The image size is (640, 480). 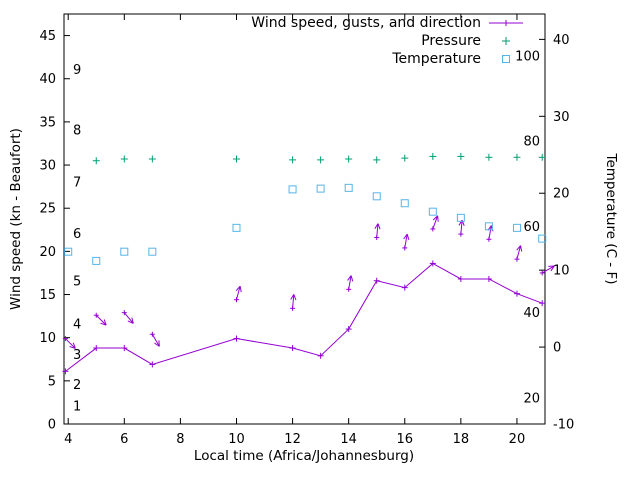 I want to click on pressure-plus-marker, so click(x=506, y=41).